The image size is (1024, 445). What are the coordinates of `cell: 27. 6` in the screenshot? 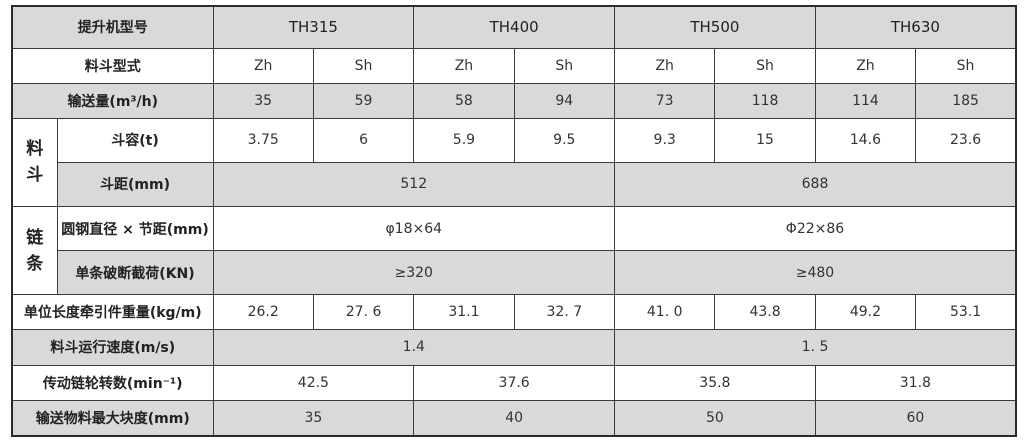 It's located at (363, 312).